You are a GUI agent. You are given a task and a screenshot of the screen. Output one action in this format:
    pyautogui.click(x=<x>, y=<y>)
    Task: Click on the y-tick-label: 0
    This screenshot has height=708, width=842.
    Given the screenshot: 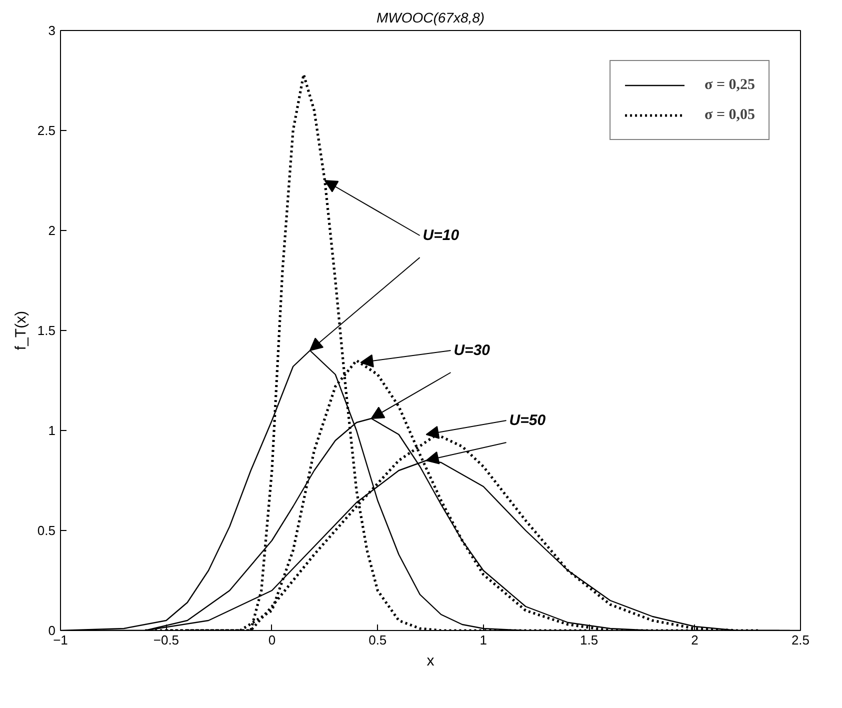 What is the action you would take?
    pyautogui.click(x=52, y=630)
    